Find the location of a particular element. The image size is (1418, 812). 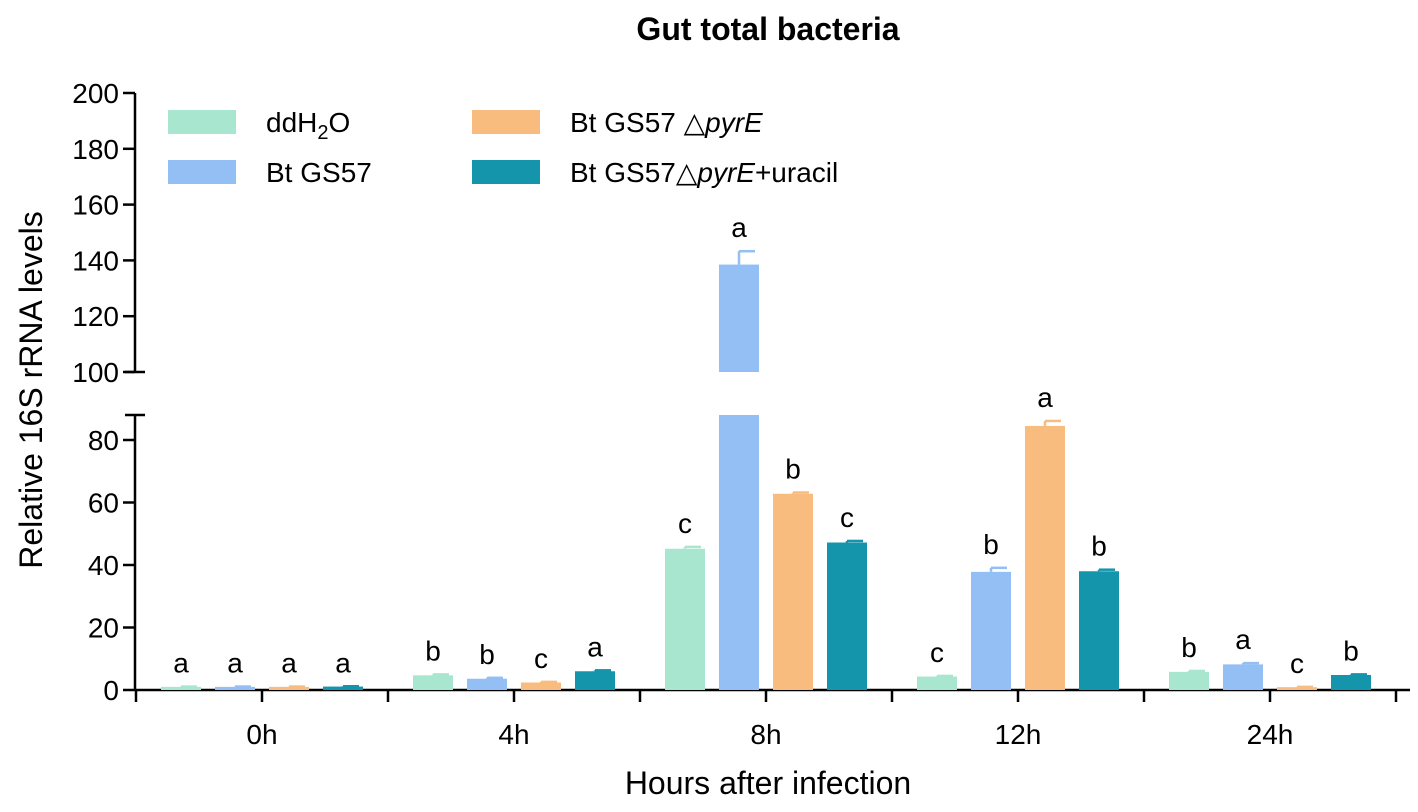

legend-label: Bt GS57 is located at coordinates (319, 172).